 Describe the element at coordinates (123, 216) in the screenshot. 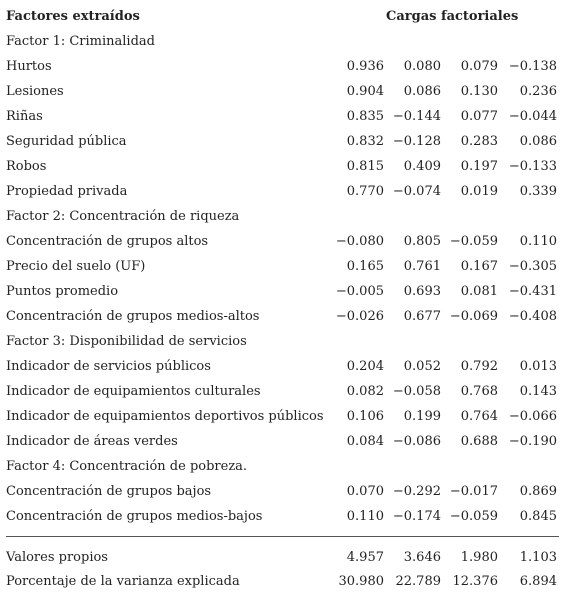

I see `factor-title: Factor 2: Concentración de riqueza` at that location.